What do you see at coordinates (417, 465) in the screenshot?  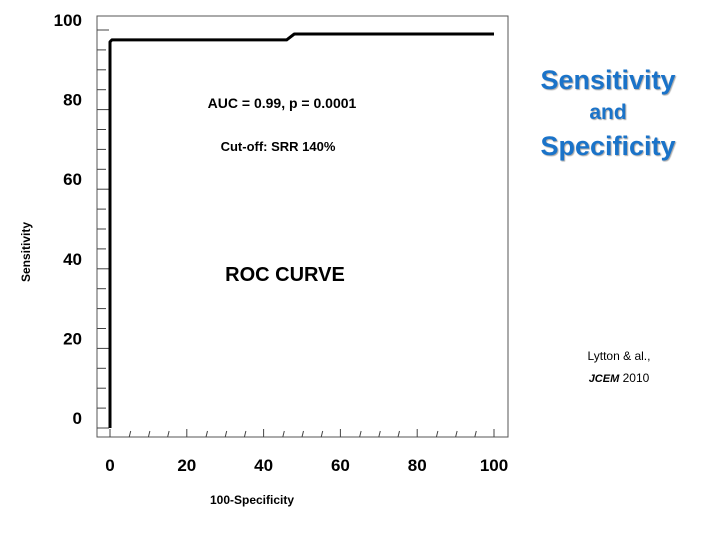 I see `x-tick-label: 80` at bounding box center [417, 465].